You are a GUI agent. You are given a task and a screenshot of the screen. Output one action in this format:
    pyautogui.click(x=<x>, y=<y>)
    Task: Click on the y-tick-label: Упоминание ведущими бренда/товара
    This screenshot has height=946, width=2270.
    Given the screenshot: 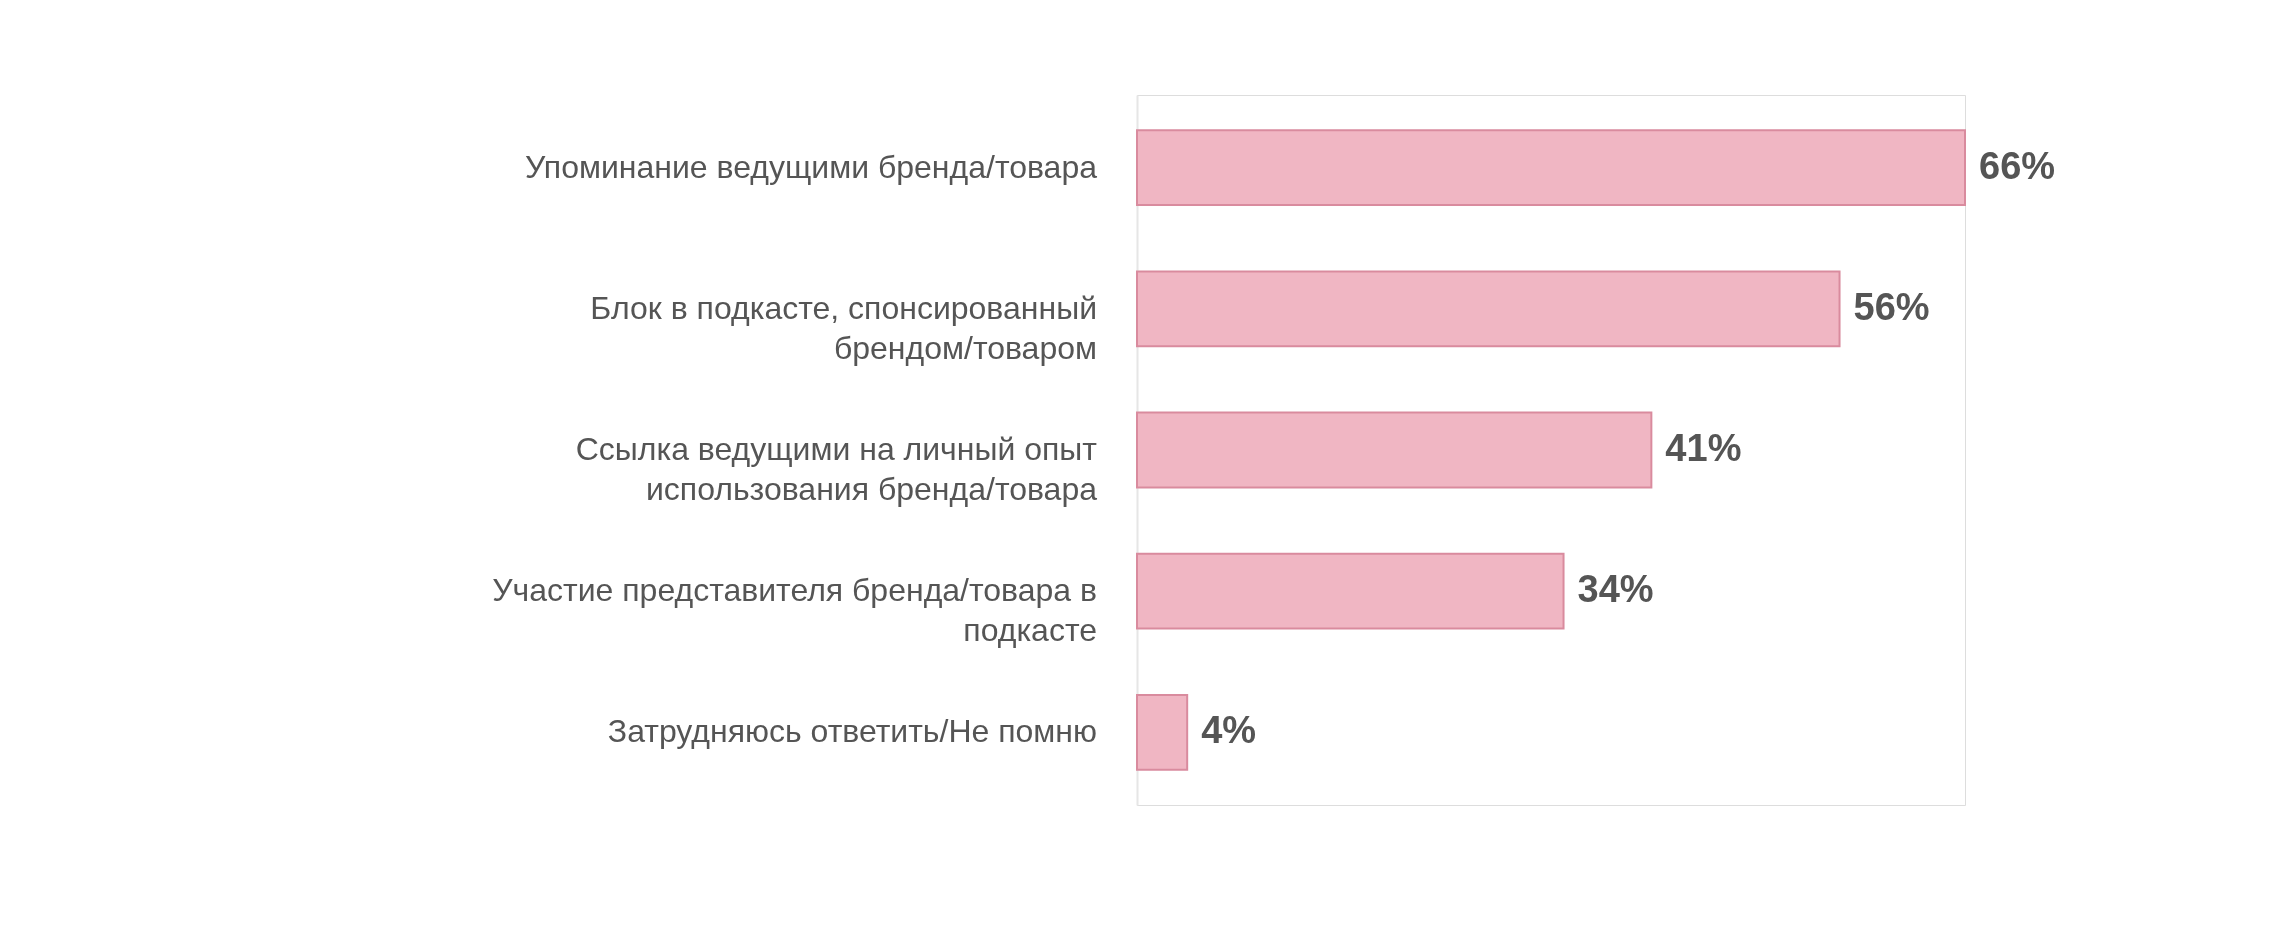 What is the action you would take?
    pyautogui.click(x=811, y=166)
    